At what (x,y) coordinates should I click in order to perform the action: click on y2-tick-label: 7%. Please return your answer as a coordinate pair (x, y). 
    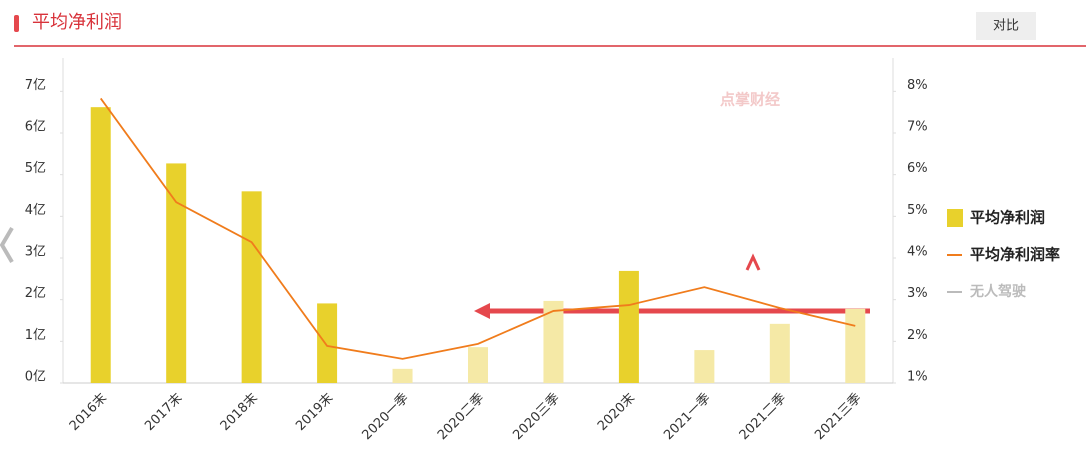
    Looking at the image, I should click on (917, 127).